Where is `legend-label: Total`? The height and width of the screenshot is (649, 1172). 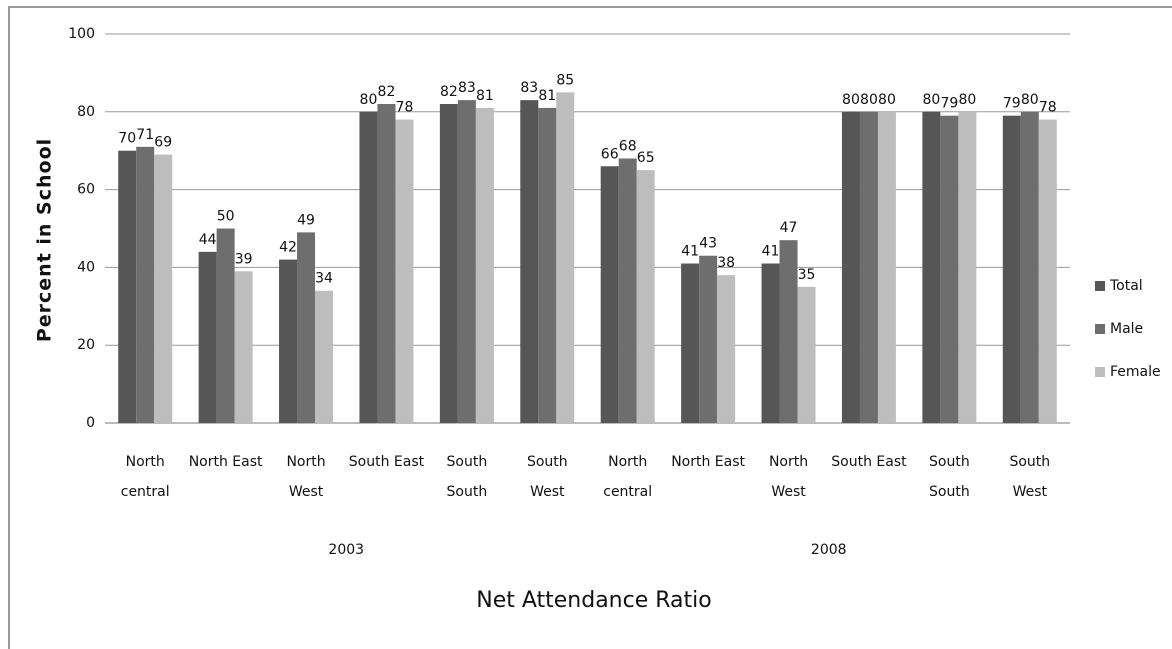 legend-label: Total is located at coordinates (1126, 286).